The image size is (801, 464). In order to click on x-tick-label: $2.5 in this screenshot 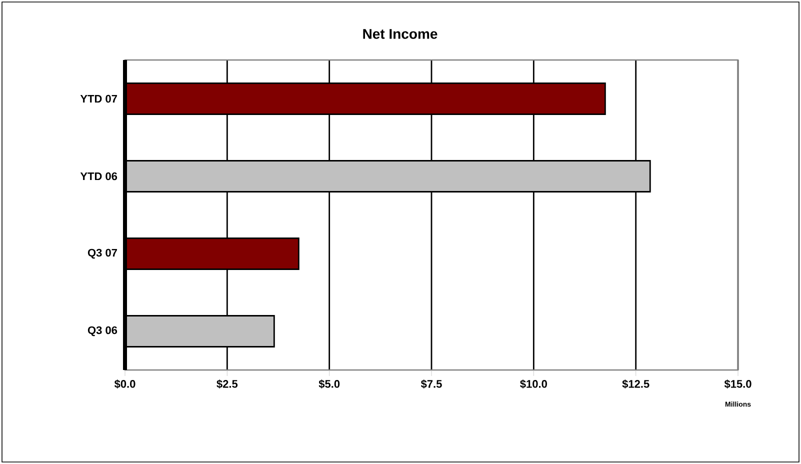, I will do `click(227, 384)`.